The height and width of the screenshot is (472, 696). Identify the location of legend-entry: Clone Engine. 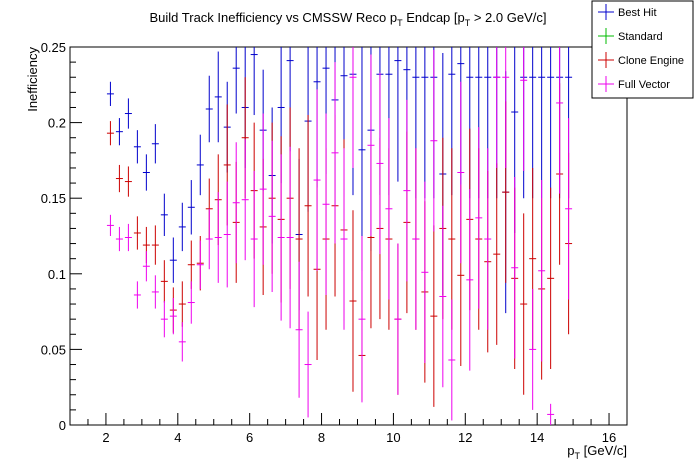
(641, 60).